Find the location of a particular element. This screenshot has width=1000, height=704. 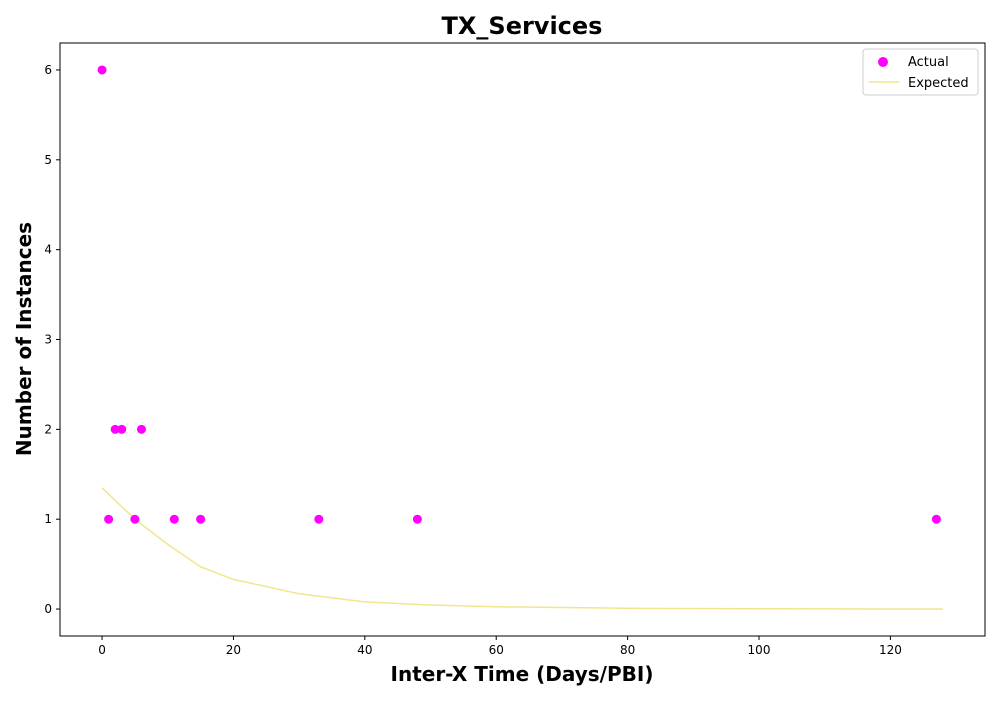

y-tick-label: 6 is located at coordinates (48, 70).